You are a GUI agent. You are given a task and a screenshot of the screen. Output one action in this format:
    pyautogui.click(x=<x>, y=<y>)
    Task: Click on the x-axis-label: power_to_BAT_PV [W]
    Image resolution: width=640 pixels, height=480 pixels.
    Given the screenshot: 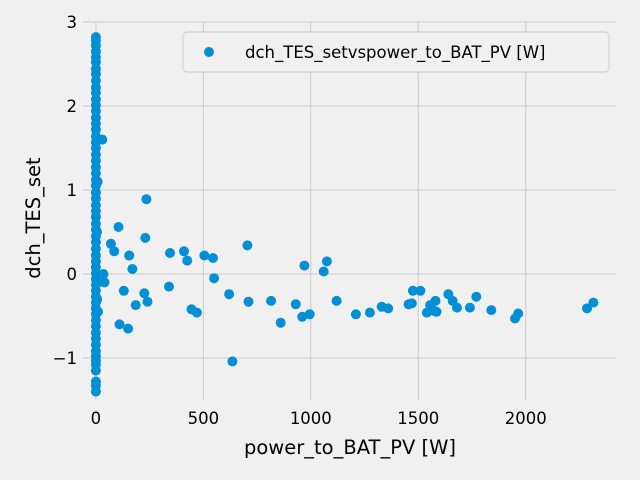 What is the action you would take?
    pyautogui.click(x=350, y=447)
    